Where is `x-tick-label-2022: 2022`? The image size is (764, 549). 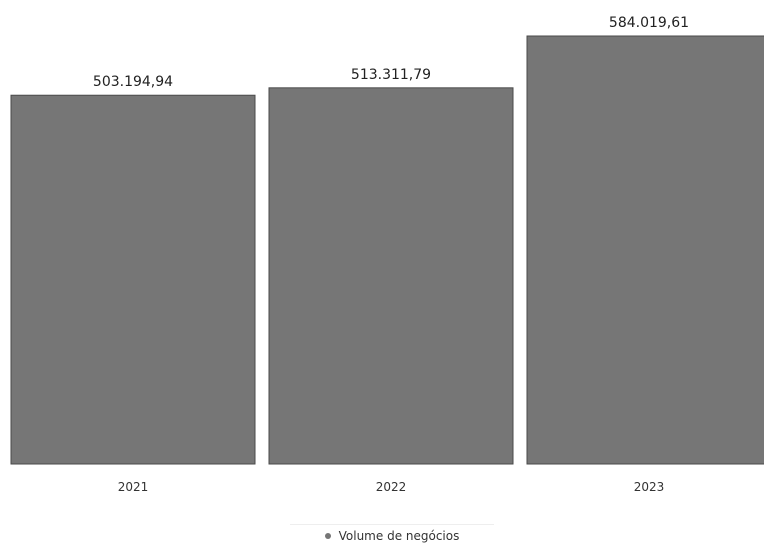
x-tick-label-2022: 2022 is located at coordinates (391, 487).